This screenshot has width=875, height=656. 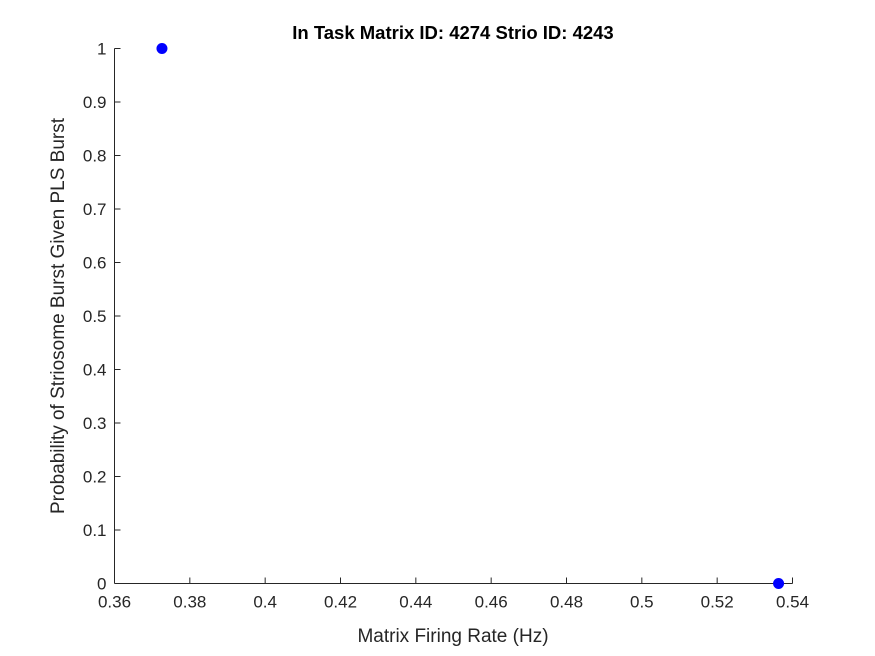 What do you see at coordinates (491, 602) in the screenshot?
I see `x-tick-label: 0.46` at bounding box center [491, 602].